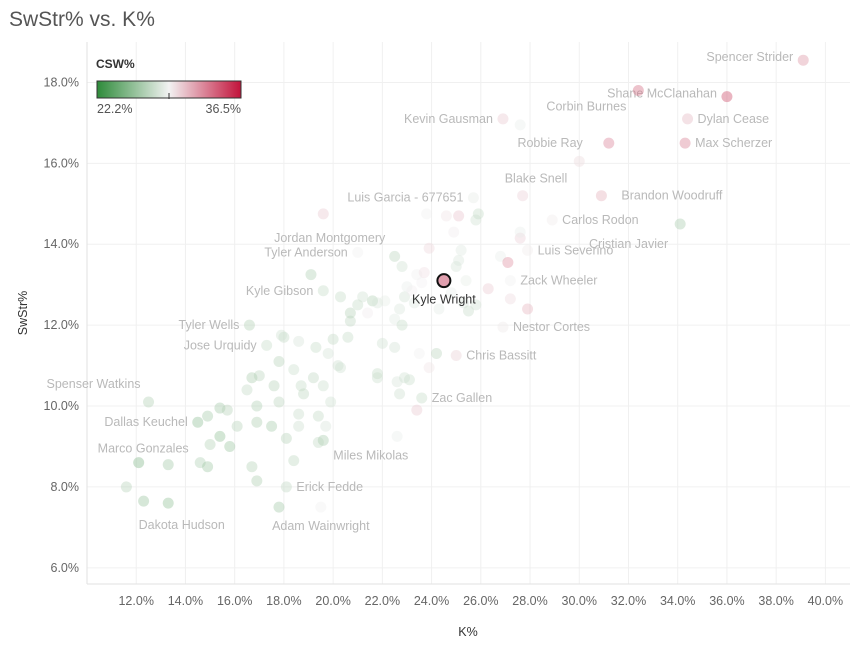 Image resolution: width=860 pixels, height=645 pixels. I want to click on data-label: Robbie Ray, so click(550, 143).